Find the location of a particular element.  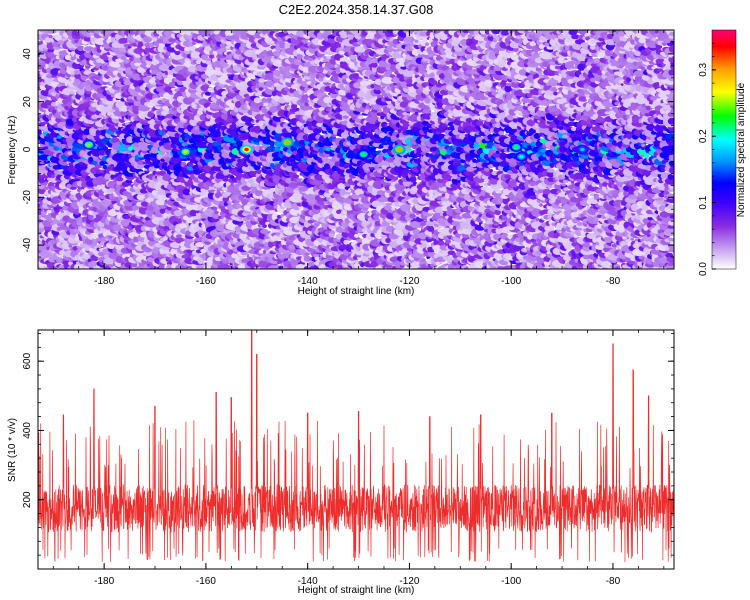

figure-title: C2E2.2024.358.14.37.G08 is located at coordinates (356, 9).